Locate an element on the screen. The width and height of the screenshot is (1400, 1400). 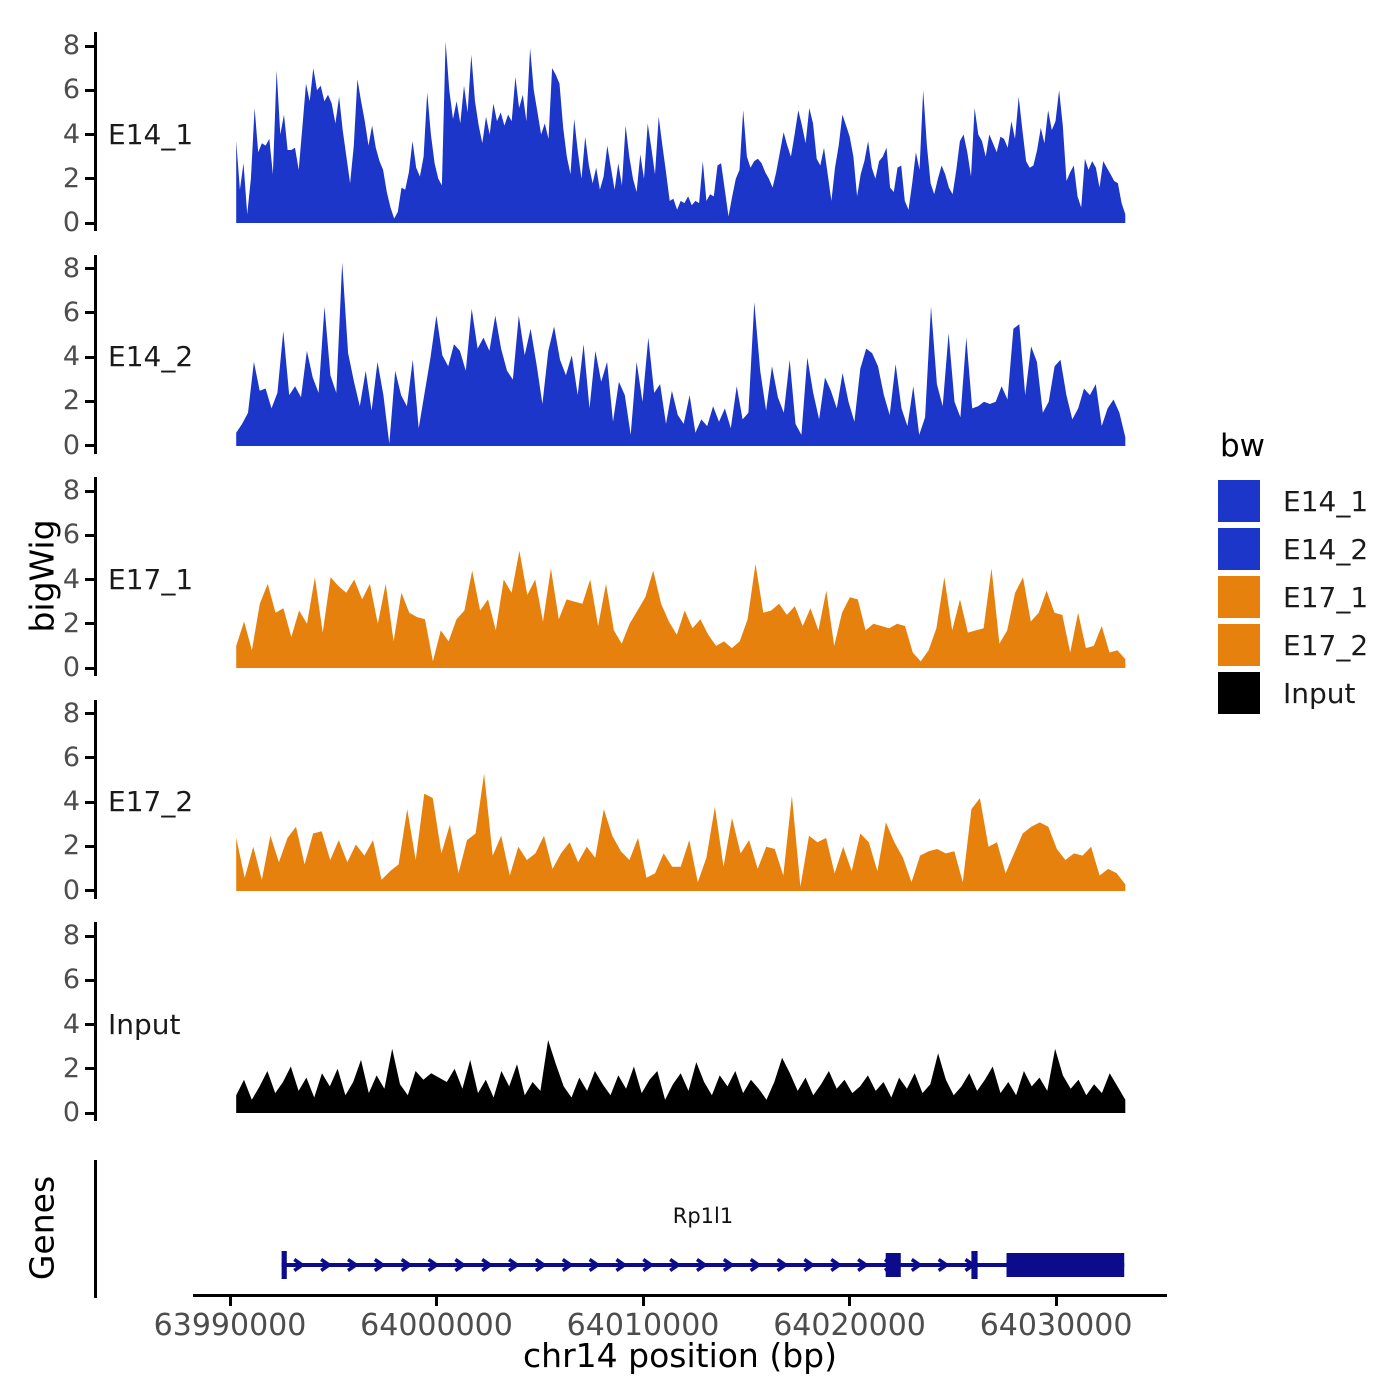
track-label-E14_1: E14_1 is located at coordinates (151, 134).